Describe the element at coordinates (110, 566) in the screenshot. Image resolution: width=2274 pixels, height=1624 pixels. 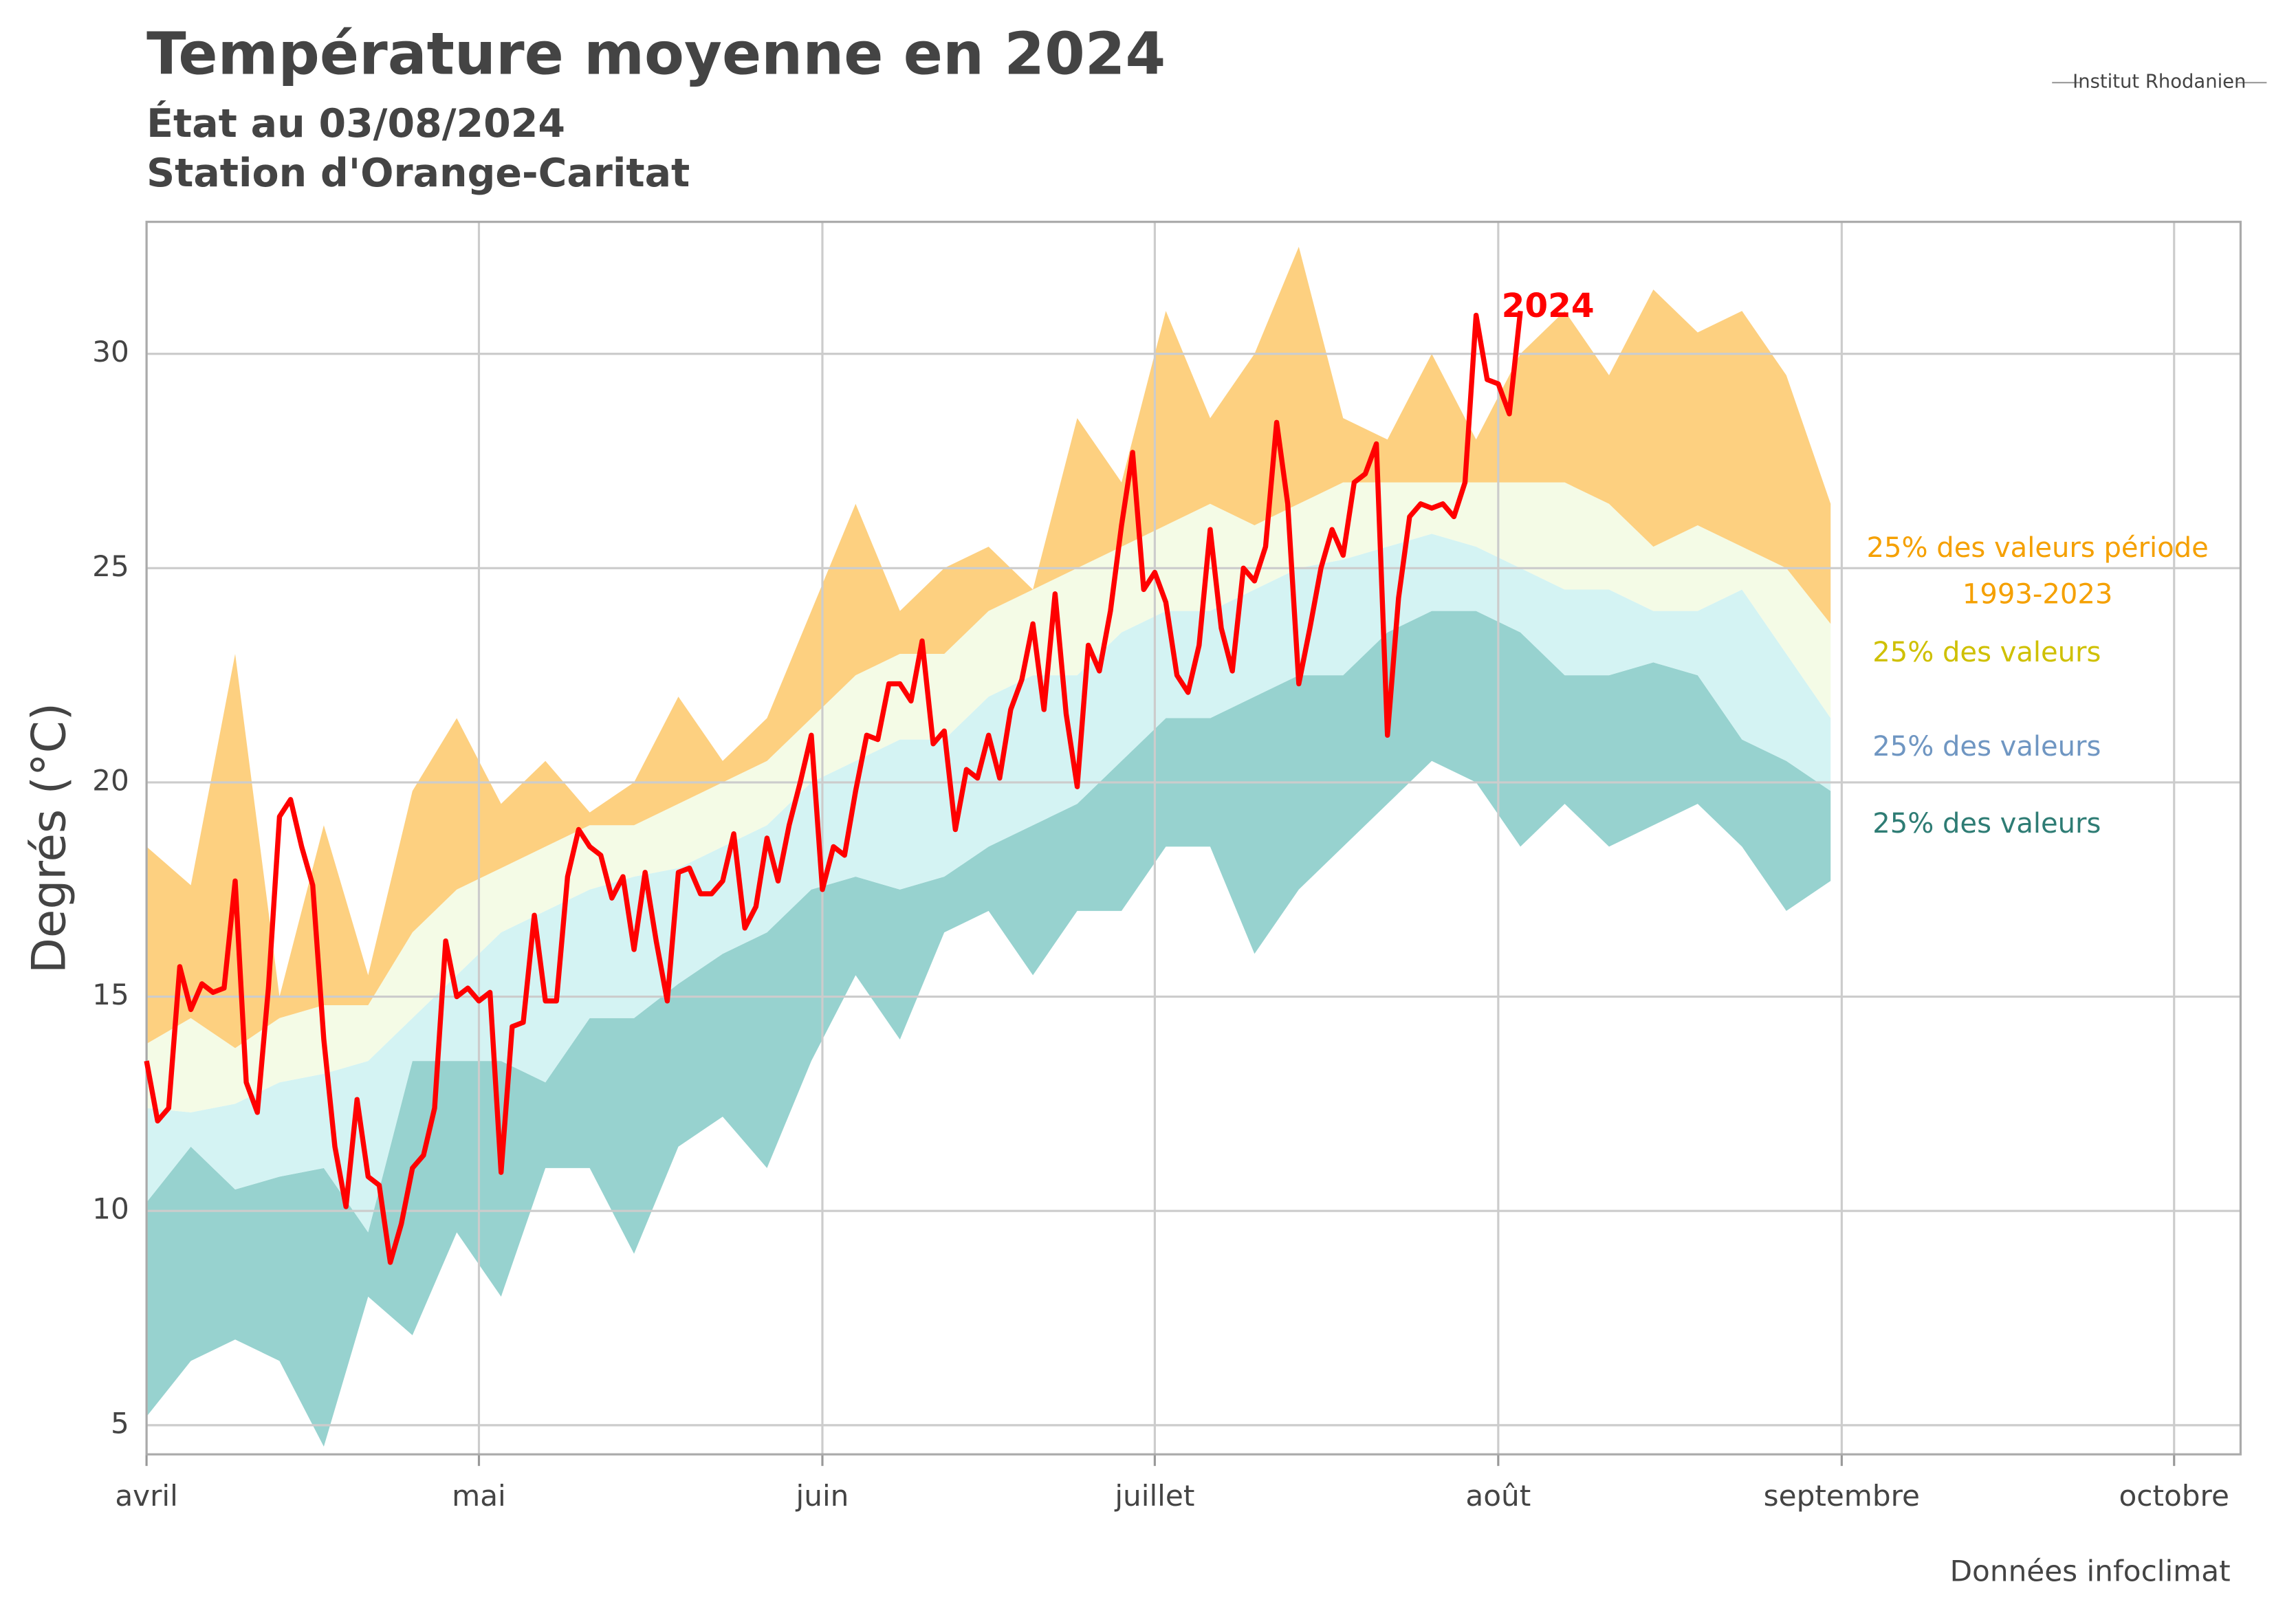
I see `y-tick-label: 25` at that location.